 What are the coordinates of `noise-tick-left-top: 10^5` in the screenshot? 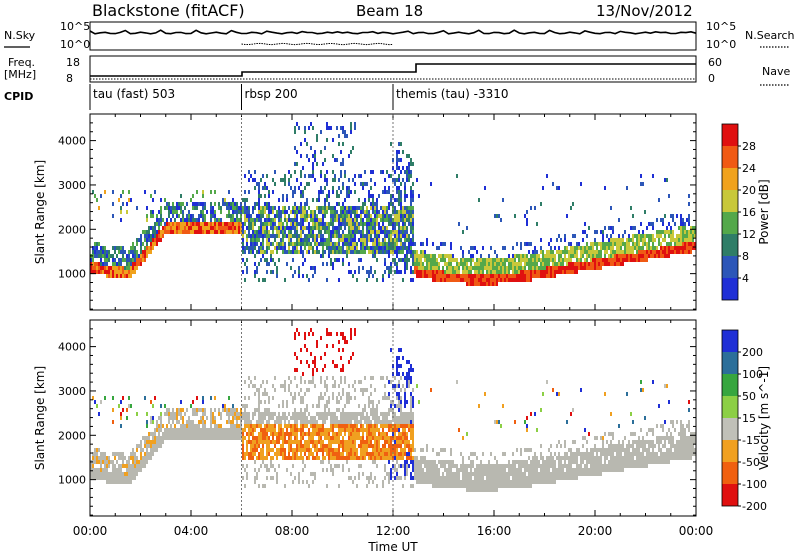 It's located at (75, 26).